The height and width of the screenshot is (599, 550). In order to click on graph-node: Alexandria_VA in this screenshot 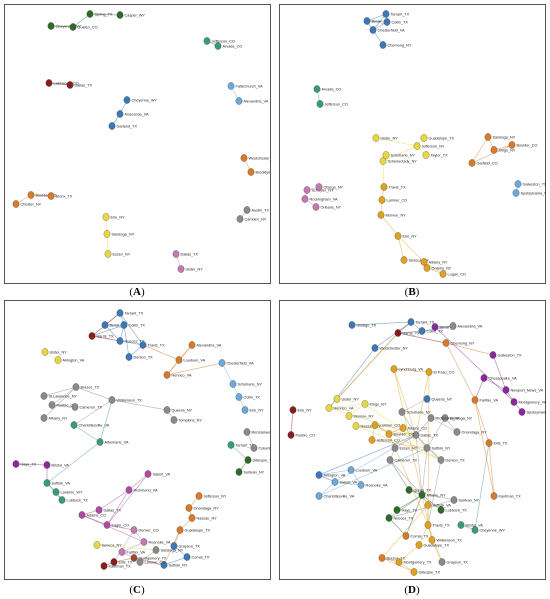, I will do `click(466, 326)`.